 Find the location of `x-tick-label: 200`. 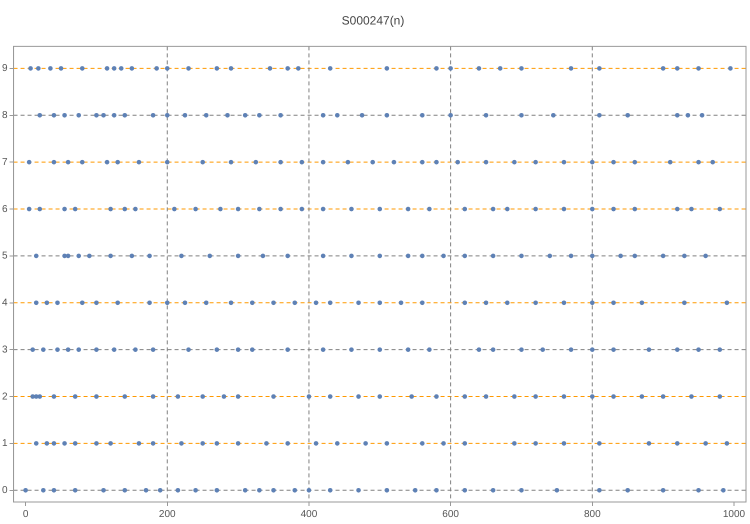

x-tick-label: 200 is located at coordinates (167, 514).